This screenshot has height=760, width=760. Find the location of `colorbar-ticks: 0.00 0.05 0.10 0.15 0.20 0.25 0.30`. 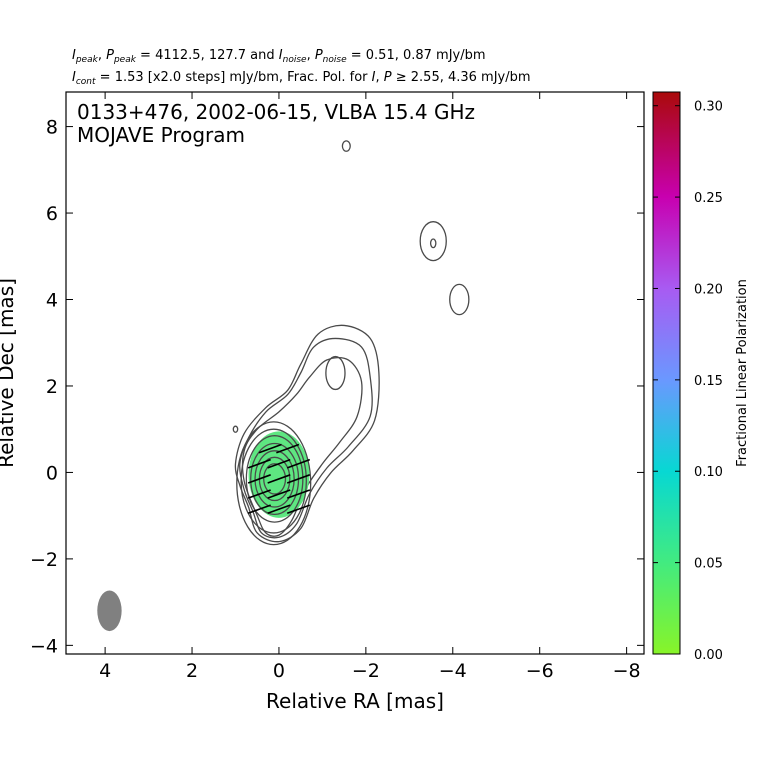

colorbar-ticks: 0.00 0.05 0.10 0.15 0.20 0.25 0.30 is located at coordinates (688, 381).